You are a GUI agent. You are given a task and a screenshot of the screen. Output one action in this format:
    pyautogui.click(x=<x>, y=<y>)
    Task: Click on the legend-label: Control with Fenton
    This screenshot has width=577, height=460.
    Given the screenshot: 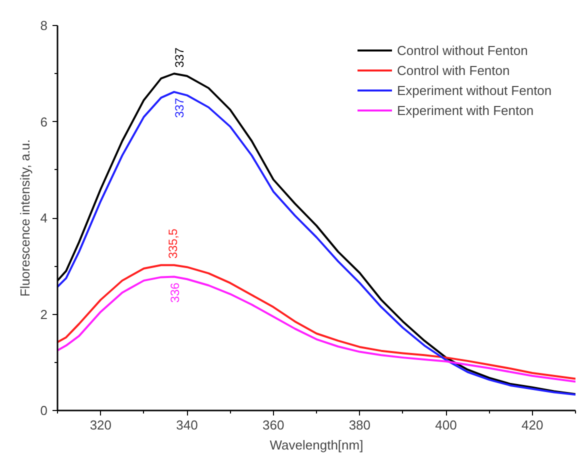 What is the action you would take?
    pyautogui.click(x=453, y=70)
    